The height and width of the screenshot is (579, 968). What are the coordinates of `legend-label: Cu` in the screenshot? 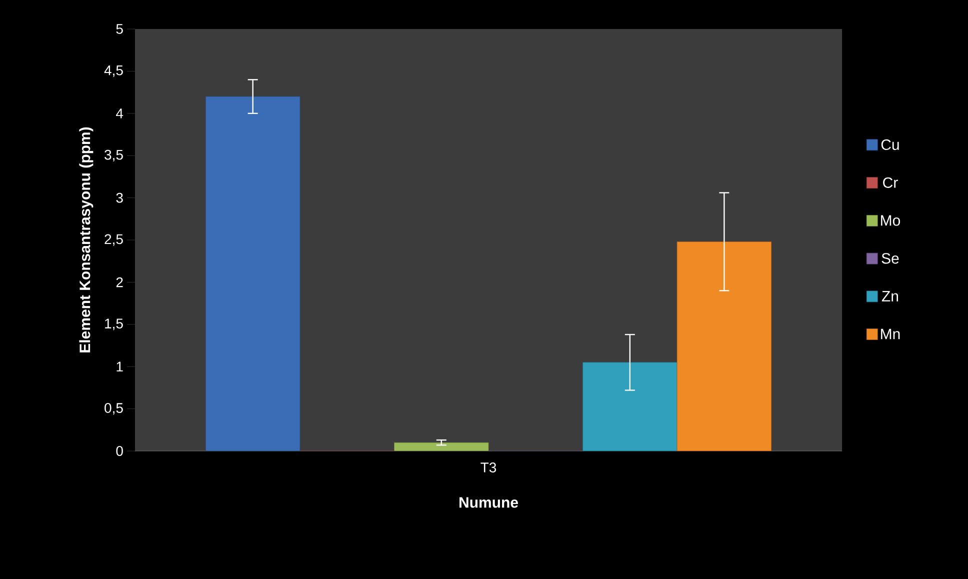 It's located at (890, 144).